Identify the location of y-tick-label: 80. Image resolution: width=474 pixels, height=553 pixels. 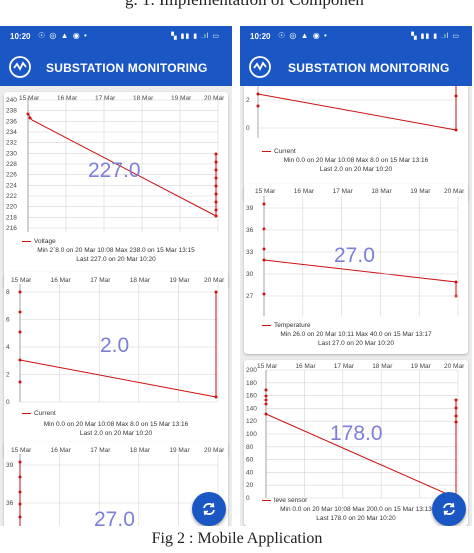
(250, 447).